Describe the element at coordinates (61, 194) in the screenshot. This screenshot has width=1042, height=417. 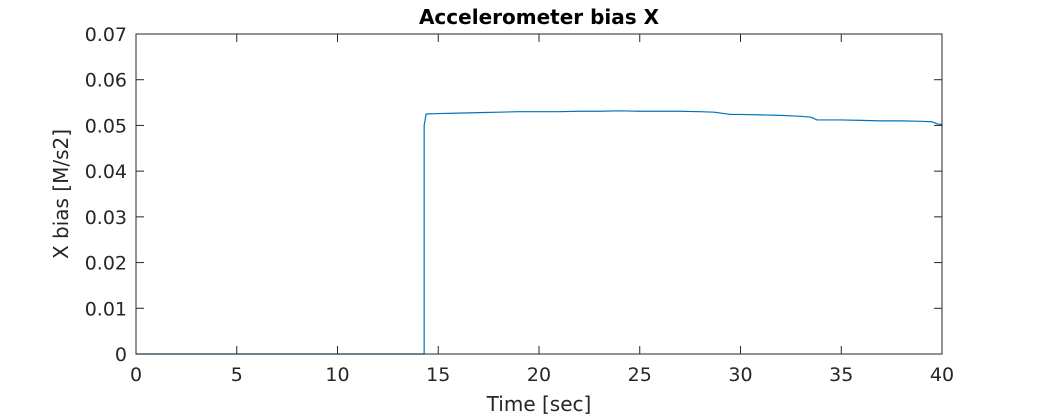
I see `y-axis-label: X bias [M/s2]` at that location.